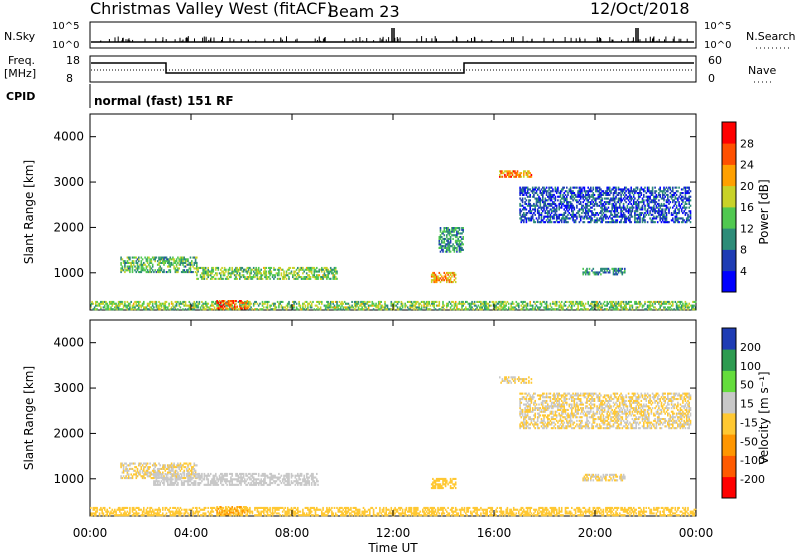 This screenshot has width=800, height=558. I want to click on power-y-tick-label: 1000, so click(68, 273).